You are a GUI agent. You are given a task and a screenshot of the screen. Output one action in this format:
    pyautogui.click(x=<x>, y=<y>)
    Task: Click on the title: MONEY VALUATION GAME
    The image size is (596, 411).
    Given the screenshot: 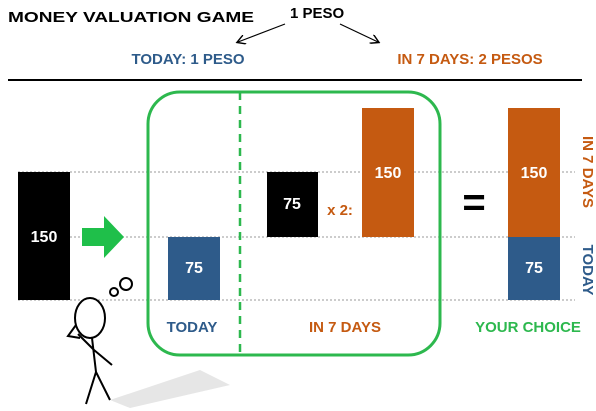 What is the action you would take?
    pyautogui.click(x=131, y=17)
    